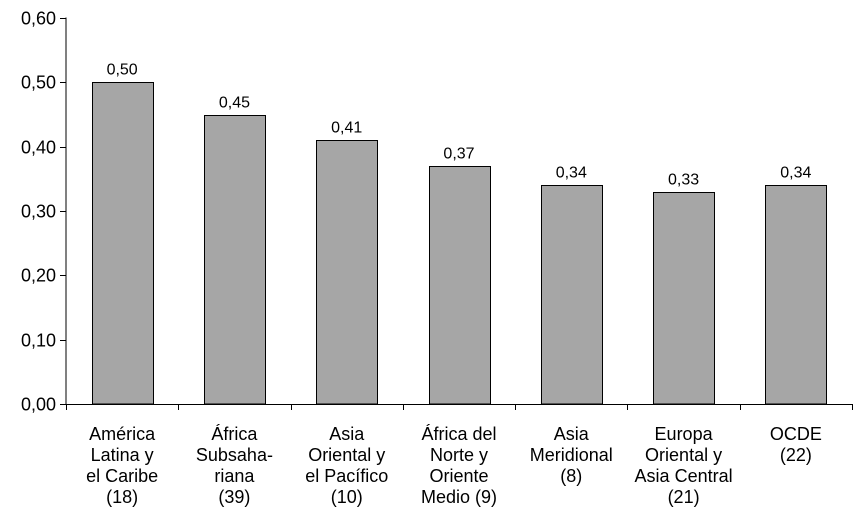 The width and height of the screenshot is (856, 516). What do you see at coordinates (38, 405) in the screenshot?
I see `y-tick-label: 0,00` at bounding box center [38, 405].